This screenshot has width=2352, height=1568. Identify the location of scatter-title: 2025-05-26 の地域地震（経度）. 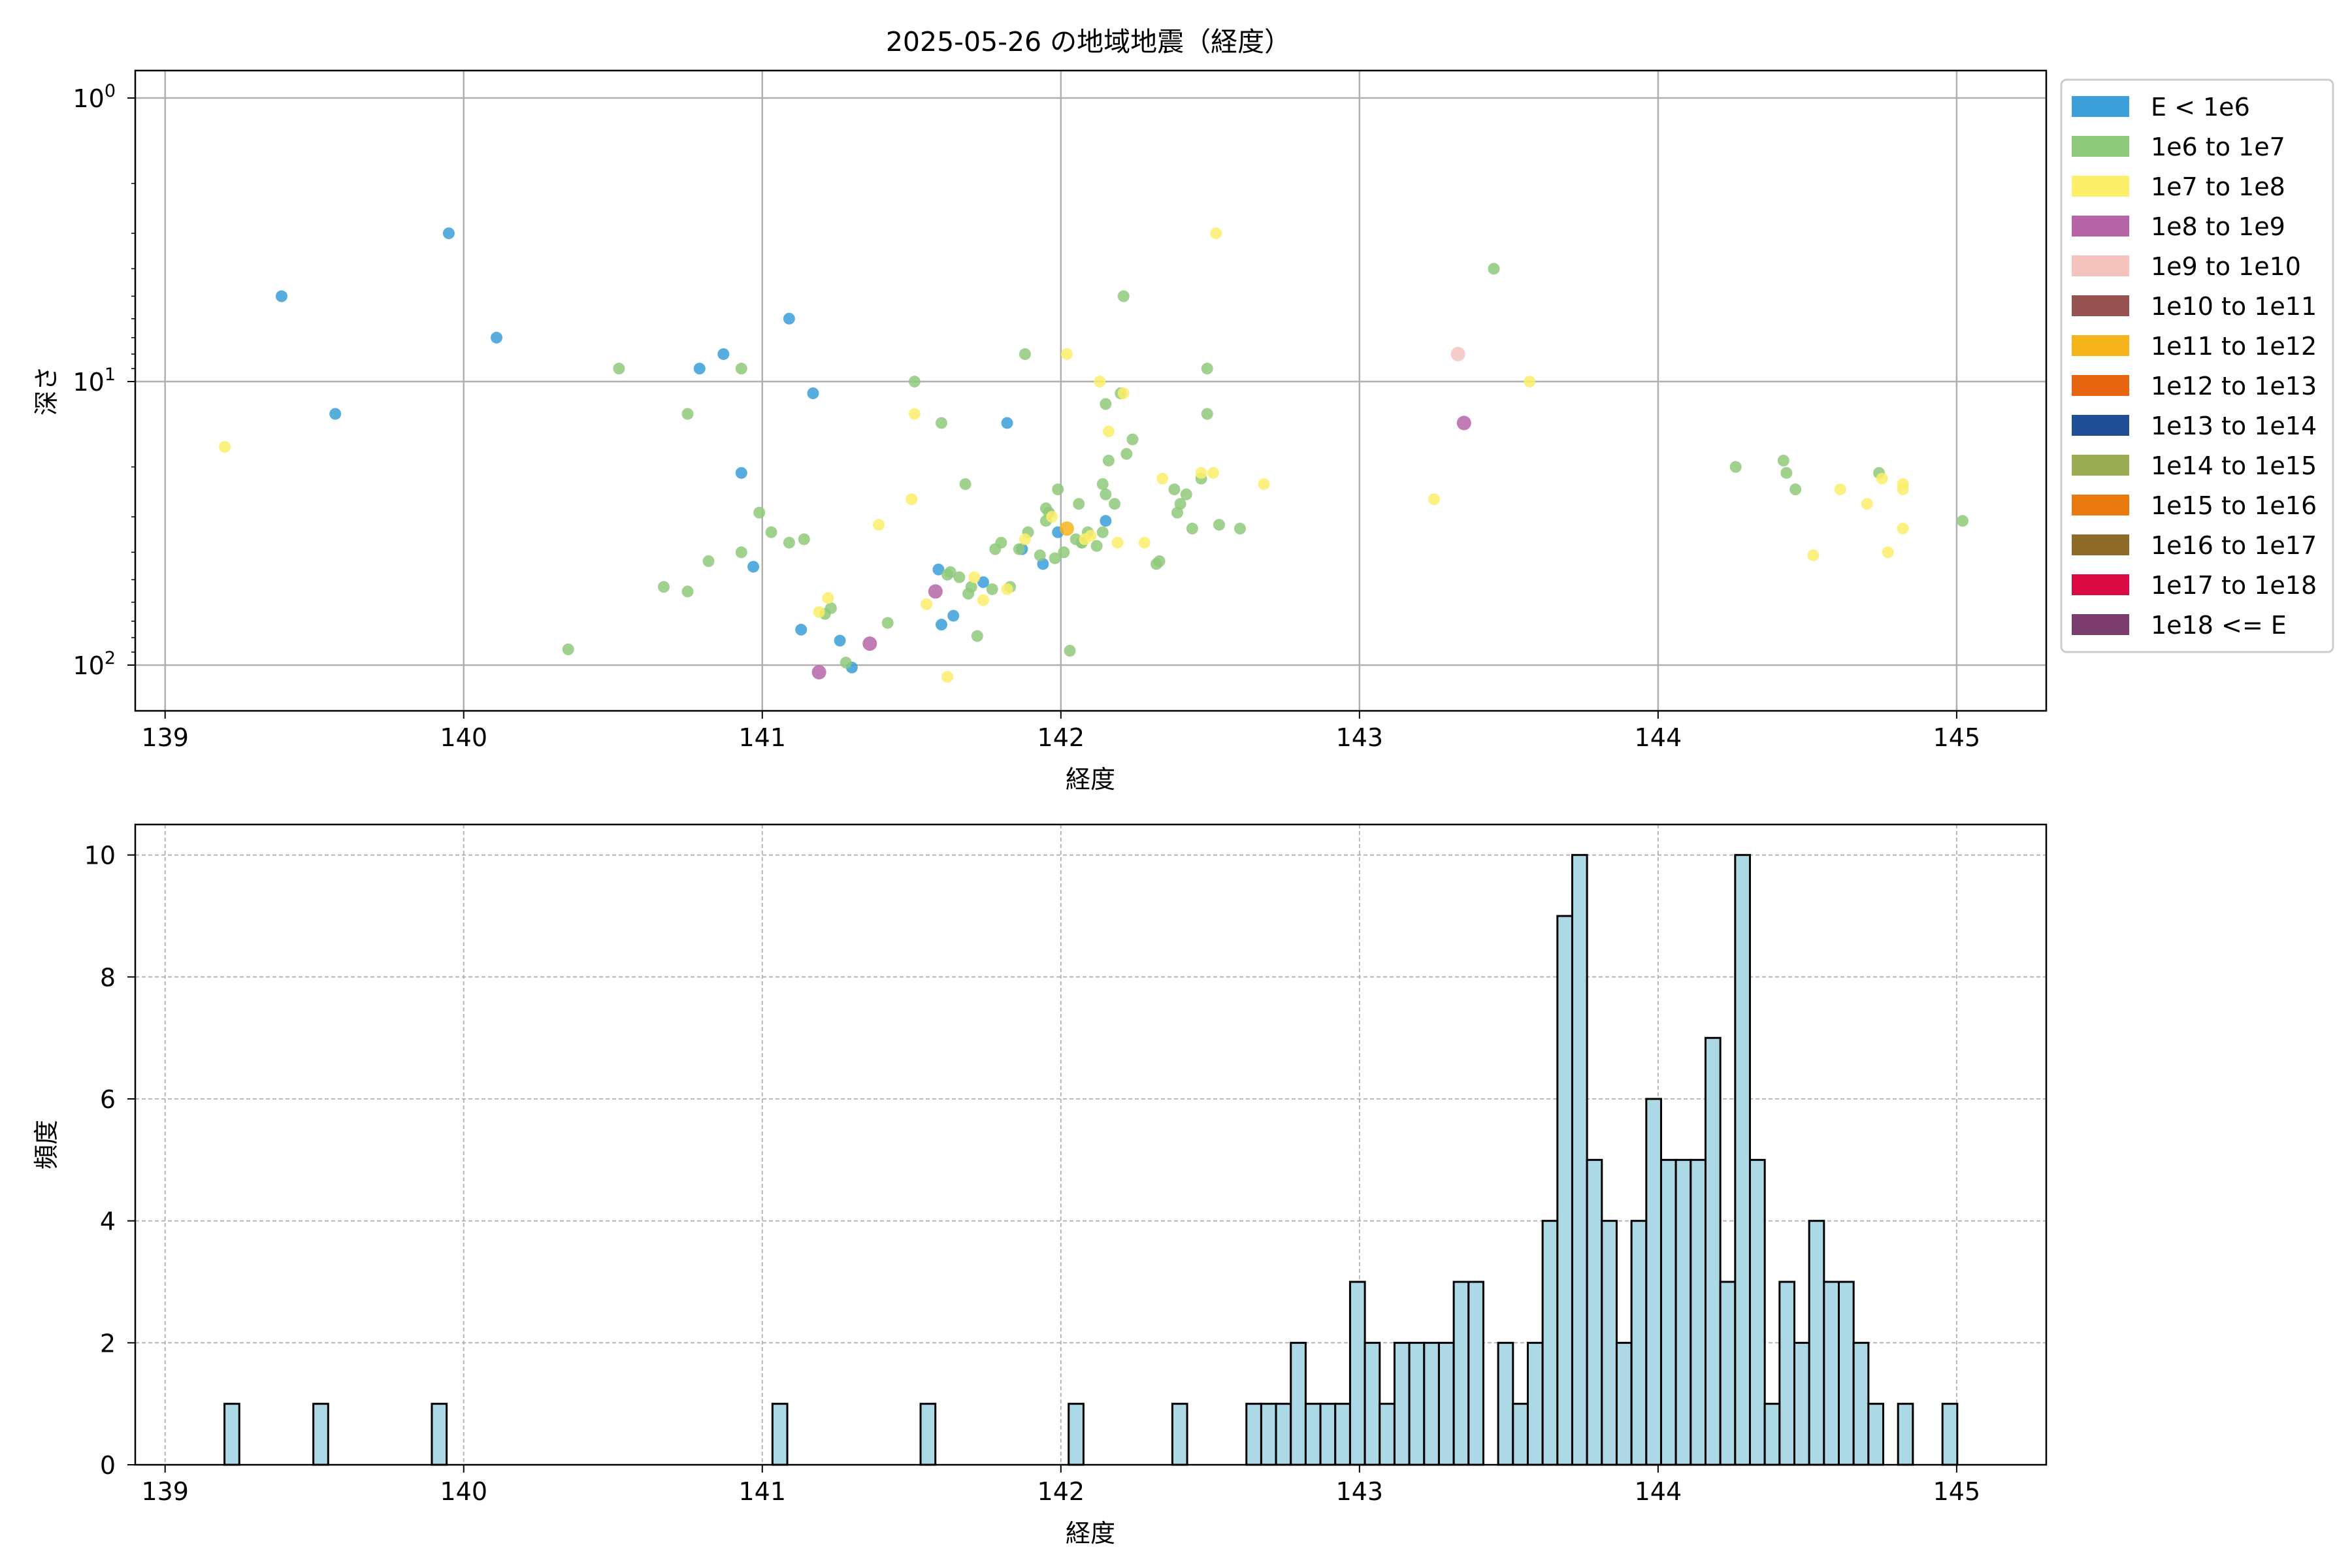
(1088, 41).